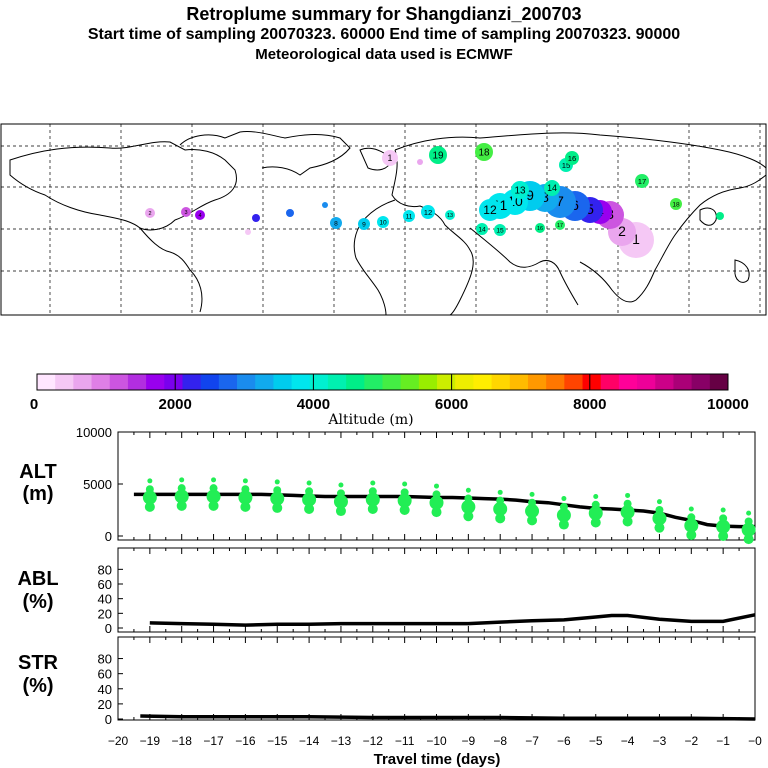  What do you see at coordinates (500, 741) in the screenshot?
I see `x-tick-label: −8` at bounding box center [500, 741].